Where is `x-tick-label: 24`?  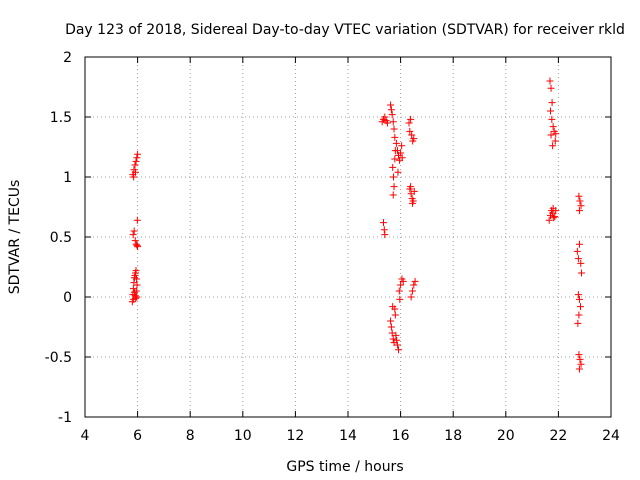 x-tick-label: 24 is located at coordinates (611, 436).